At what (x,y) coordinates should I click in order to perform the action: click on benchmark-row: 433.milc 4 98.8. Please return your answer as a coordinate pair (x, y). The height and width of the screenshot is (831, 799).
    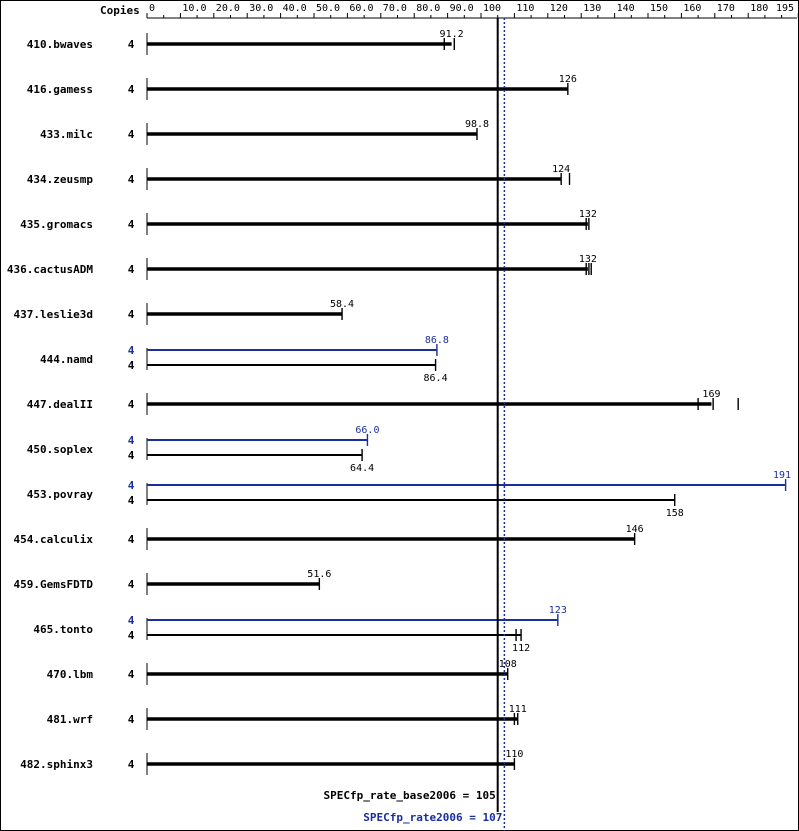
    Looking at the image, I should click on (264, 132).